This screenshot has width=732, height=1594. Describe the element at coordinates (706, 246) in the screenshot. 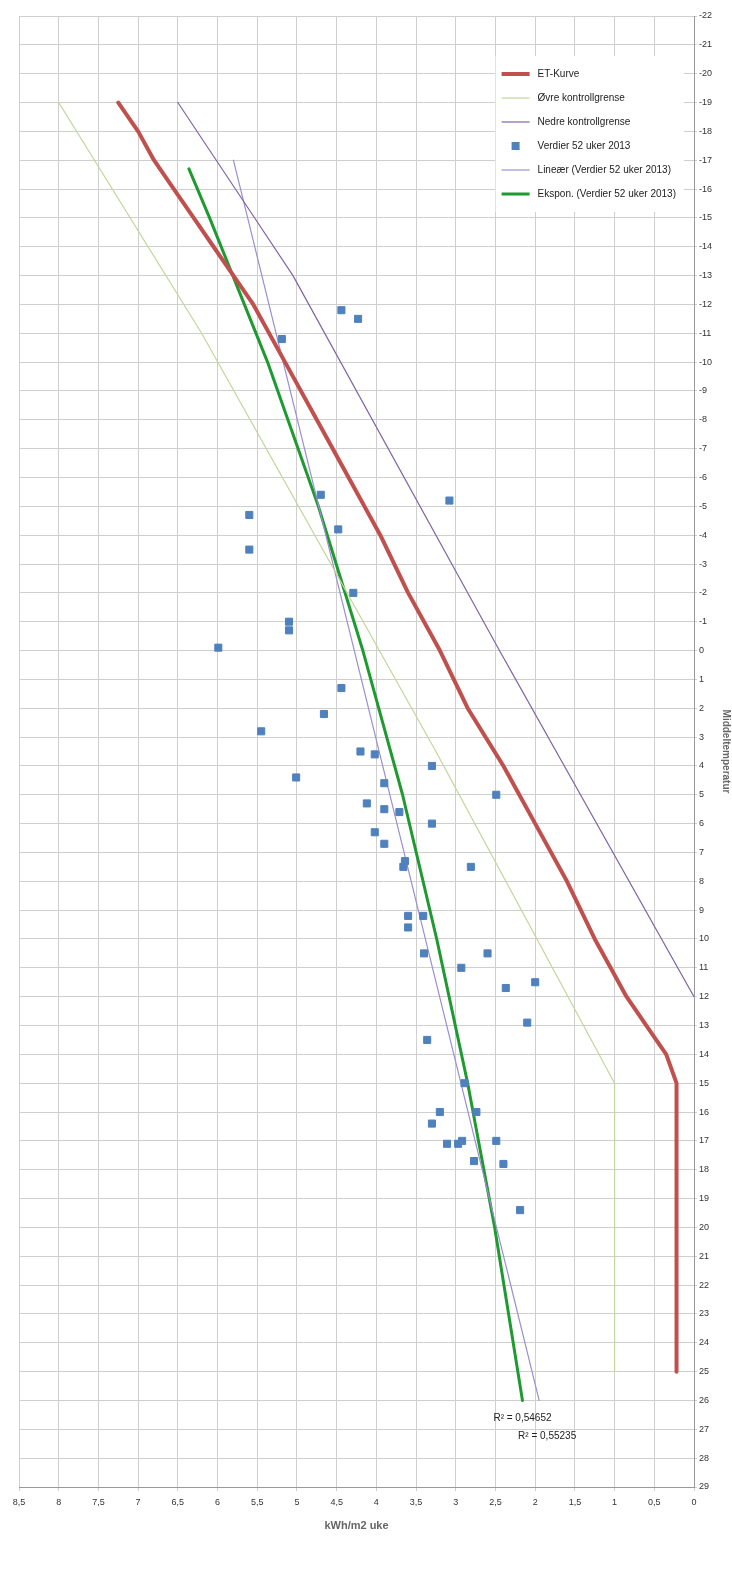

I see `y-tick-label: -14` at that location.